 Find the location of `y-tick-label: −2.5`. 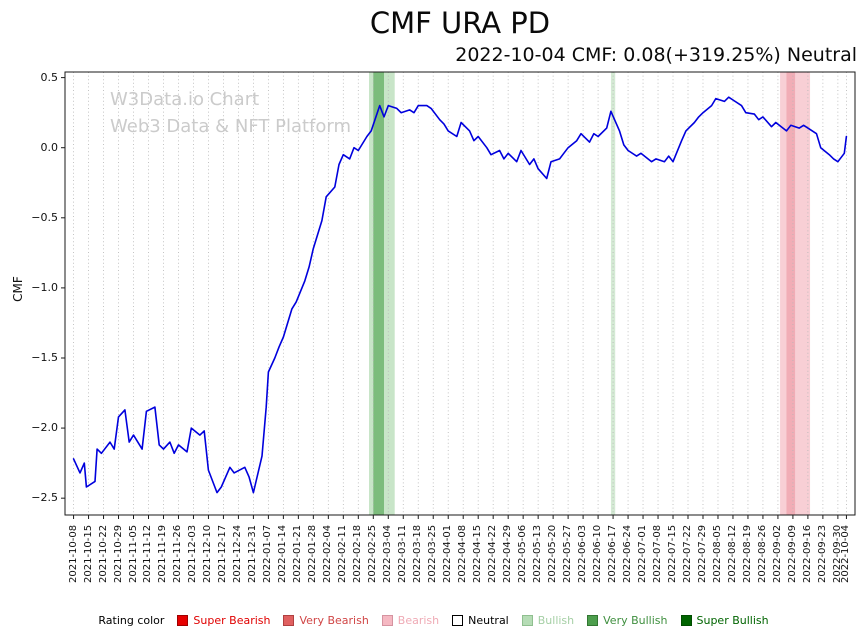

y-tick-label: −2.5 is located at coordinates (44, 498).